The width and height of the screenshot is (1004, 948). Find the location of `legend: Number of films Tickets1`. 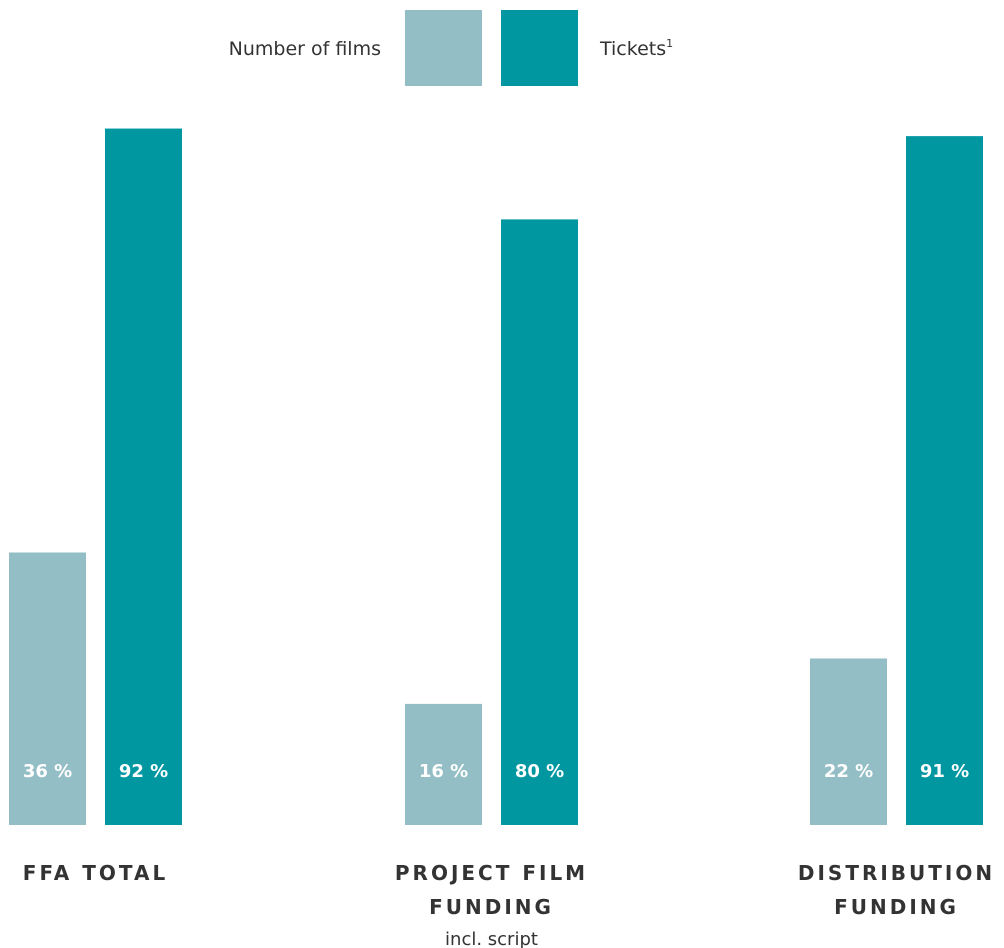

legend: Number of films Tickets1 is located at coordinates (451, 48).